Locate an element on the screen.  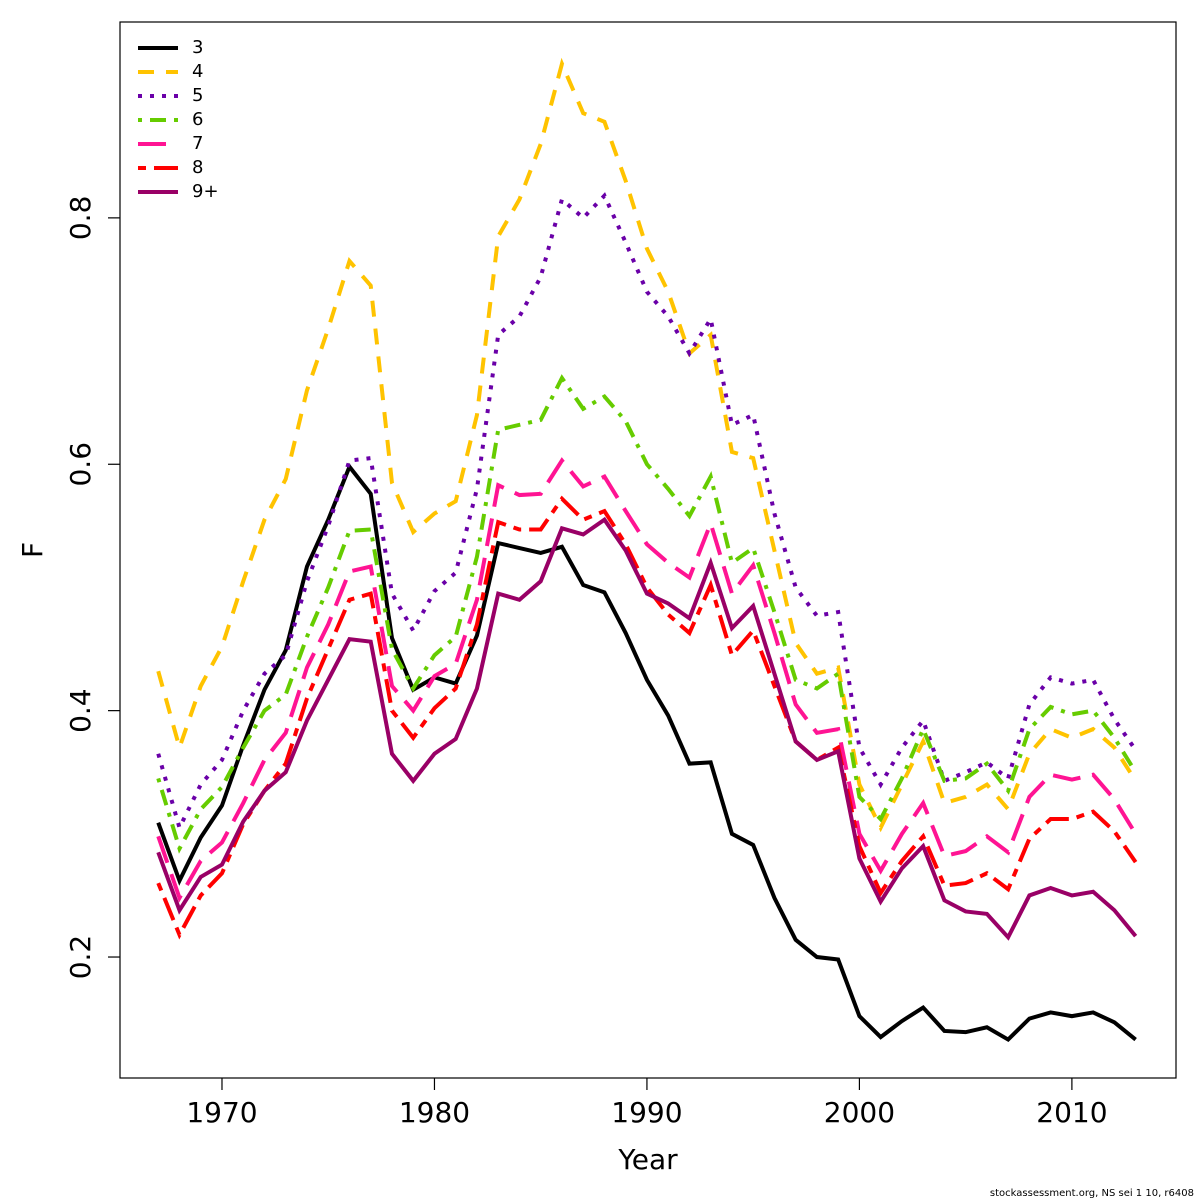
y-tick-label: 0.8 is located at coordinates (80, 218).